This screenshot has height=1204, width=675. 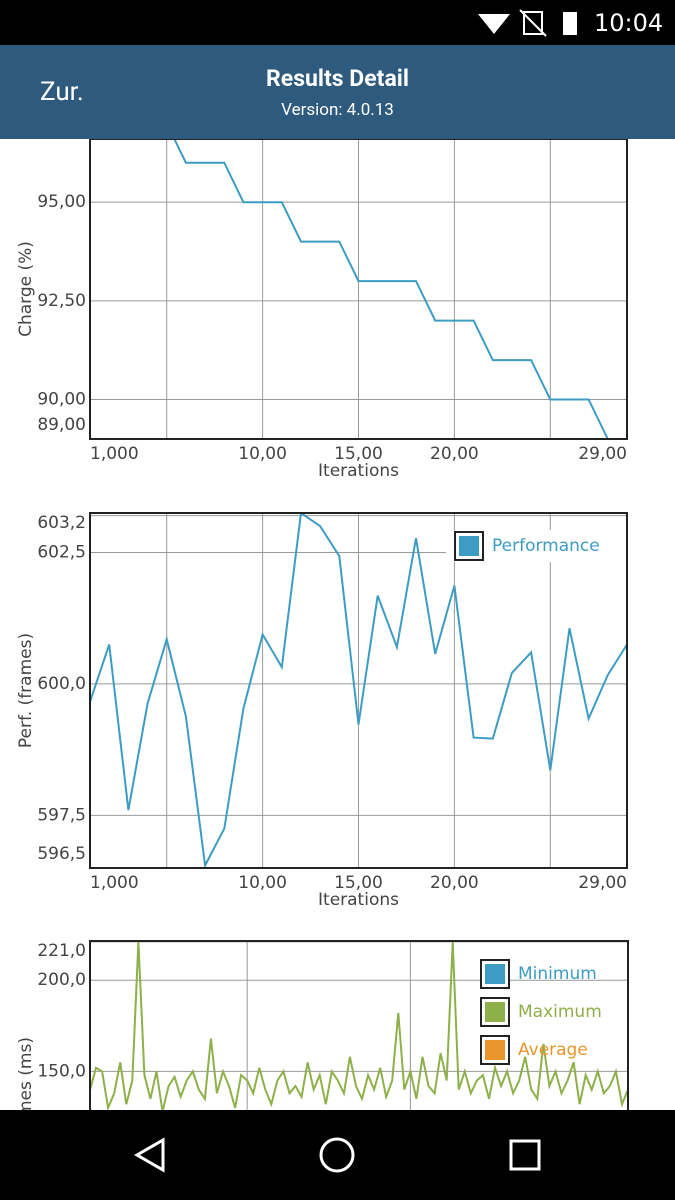 What do you see at coordinates (26, 289) in the screenshot?
I see `y-axis-title: Charge (%)` at bounding box center [26, 289].